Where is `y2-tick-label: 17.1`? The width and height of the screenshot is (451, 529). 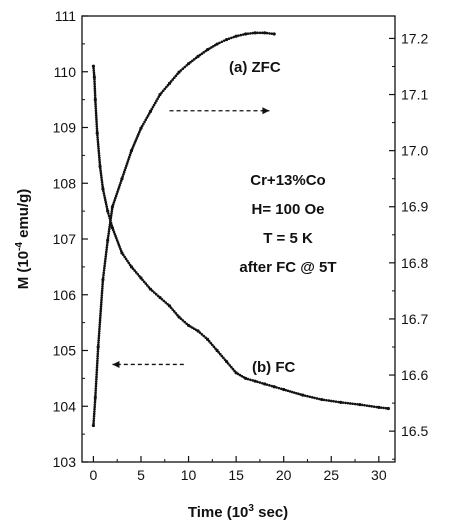
y2-tick-label: 17.1 is located at coordinates (414, 95).